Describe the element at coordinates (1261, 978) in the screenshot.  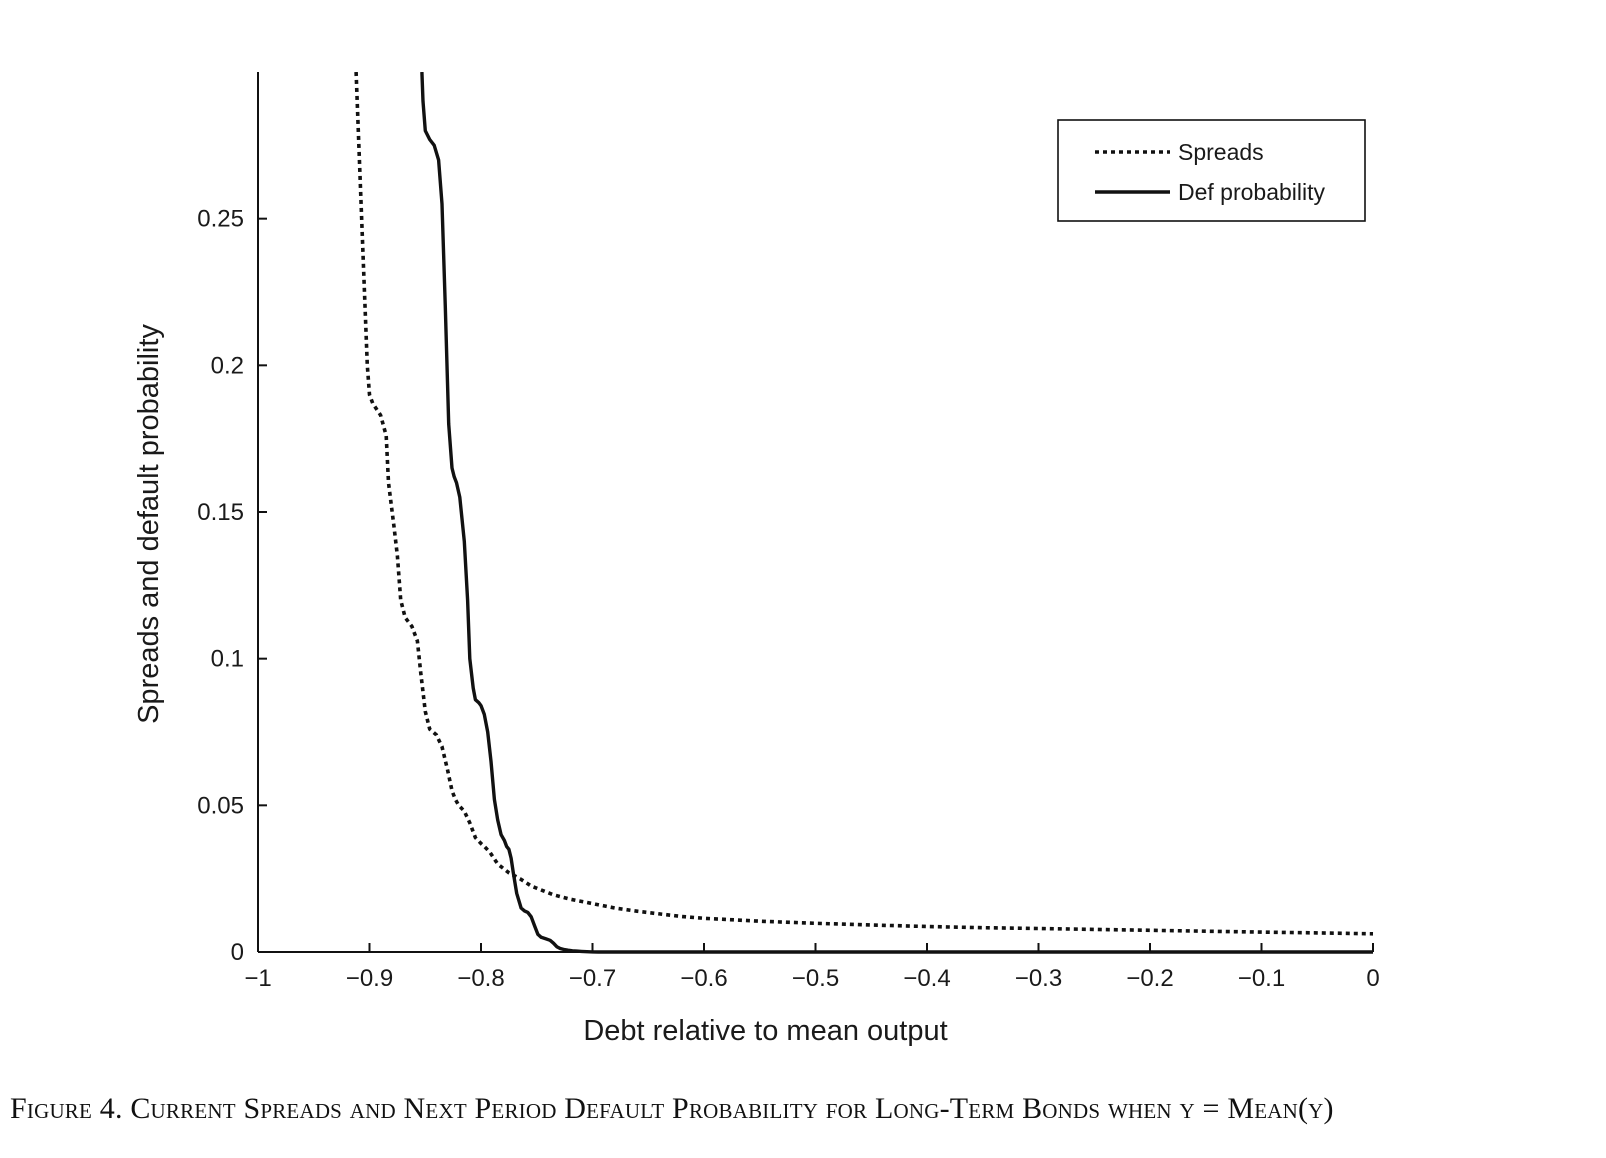
I see `x-tick-label: −0.1` at that location.